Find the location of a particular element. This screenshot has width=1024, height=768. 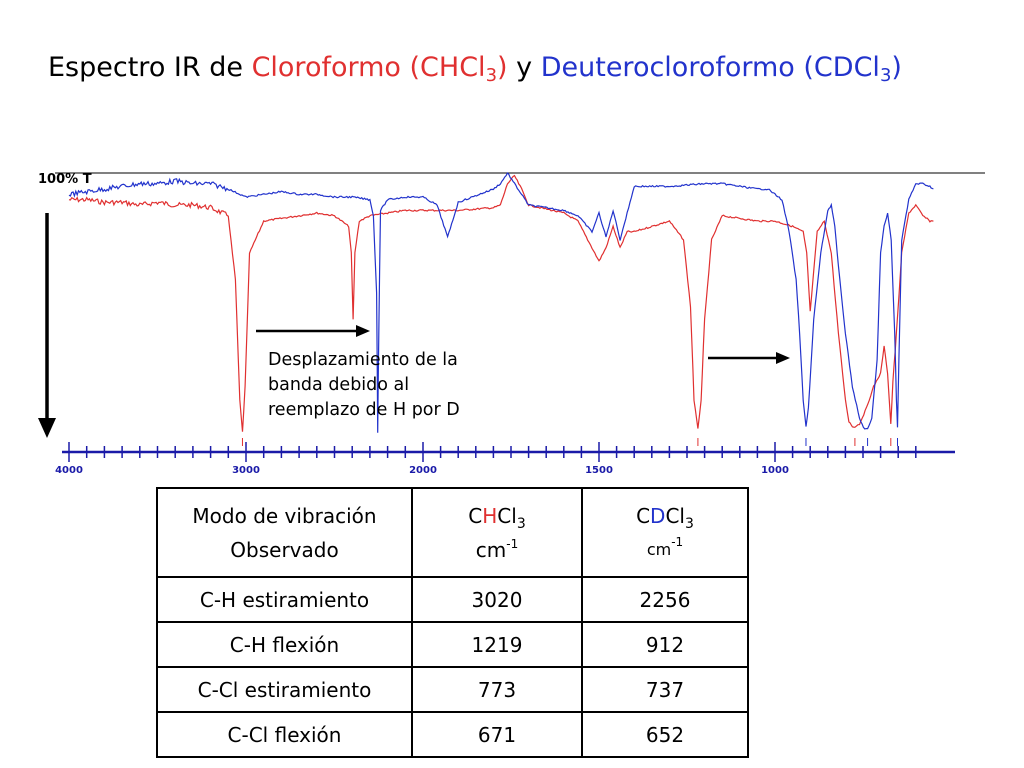

table-row: C-H flexión 1219 912 is located at coordinates (452, 644).